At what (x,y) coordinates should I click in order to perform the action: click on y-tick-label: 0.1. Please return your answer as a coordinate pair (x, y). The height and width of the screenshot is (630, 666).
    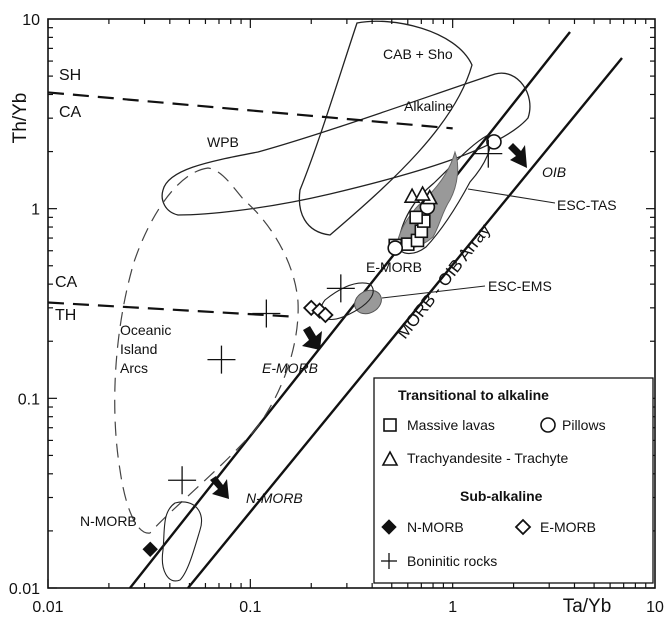
    Looking at the image, I should click on (29, 399).